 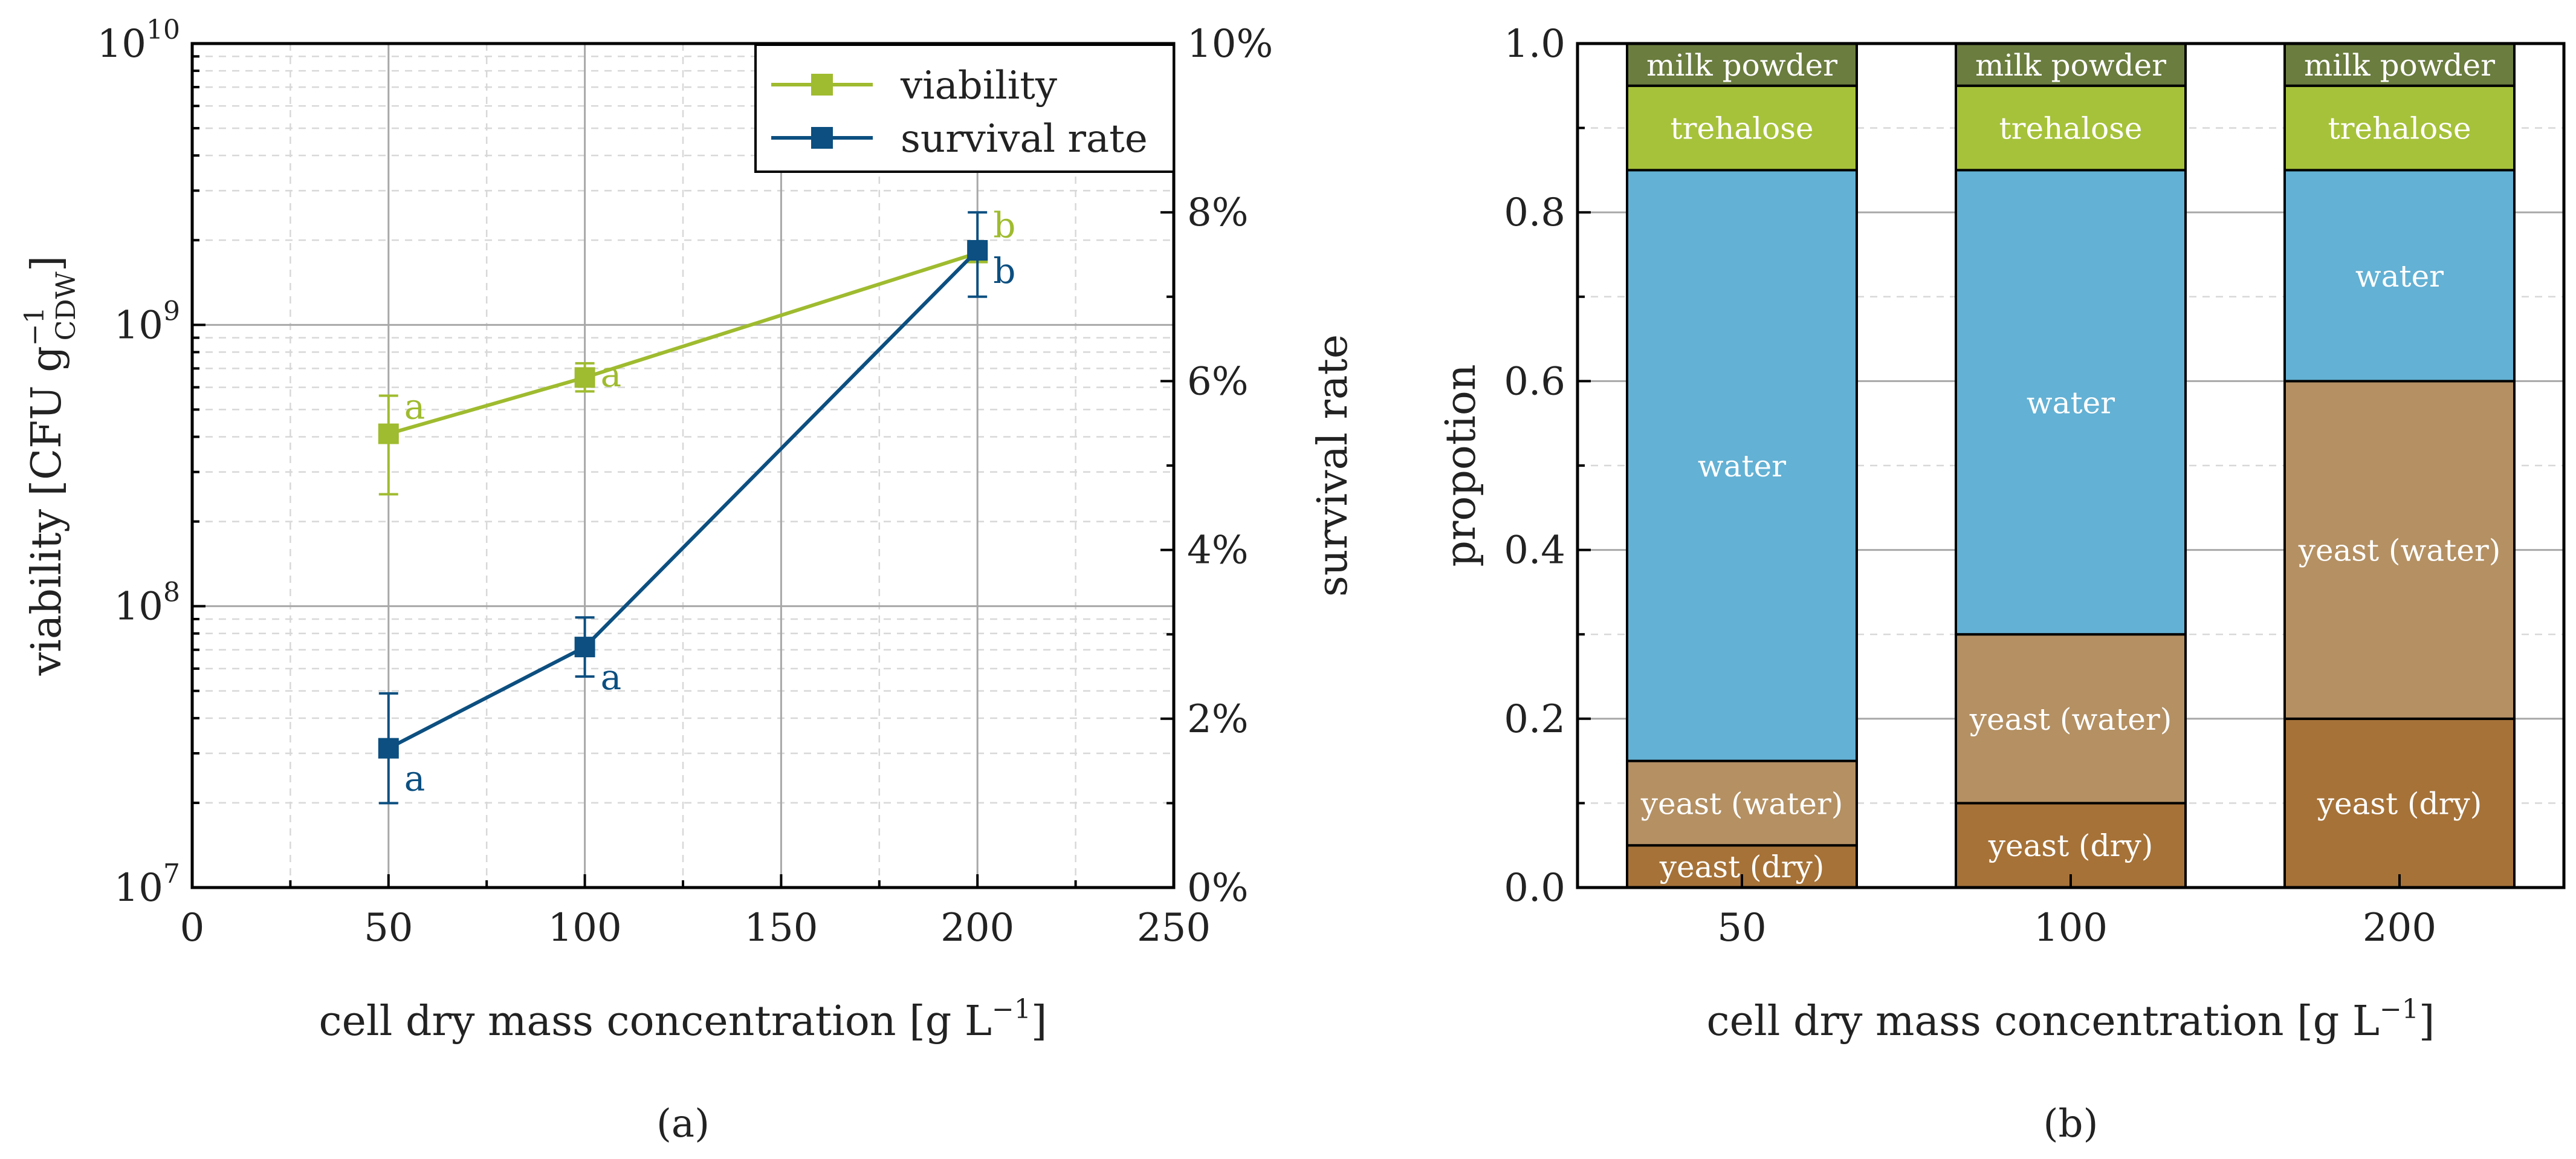 What do you see at coordinates (2071, 1019) in the screenshot?
I see `panel-b-xlabel: cell dry mass concentration [g L−1]` at bounding box center [2071, 1019].